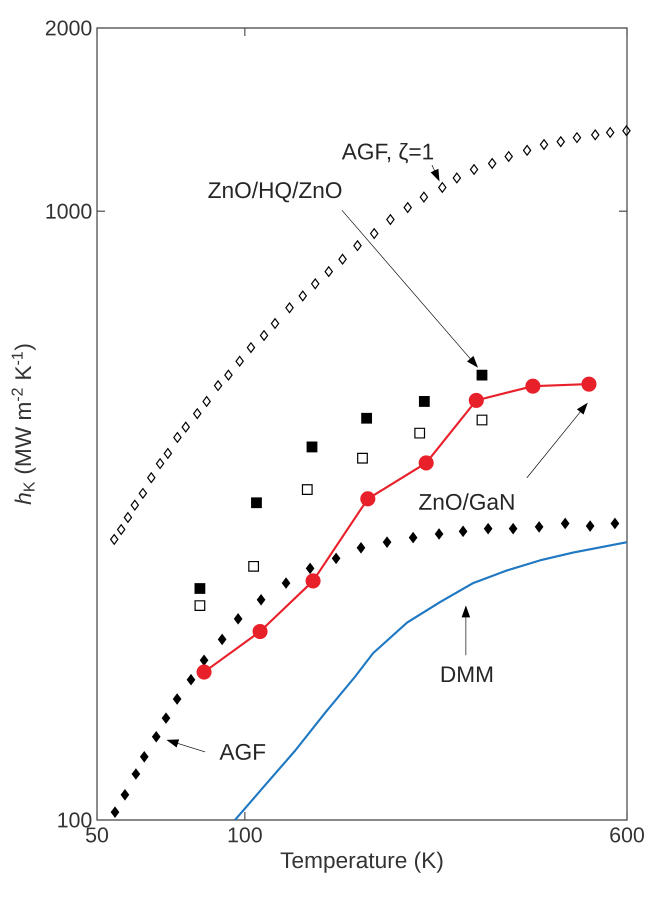 This screenshot has height=901, width=649. I want to click on y-tick-label: 1000, so click(69, 211).